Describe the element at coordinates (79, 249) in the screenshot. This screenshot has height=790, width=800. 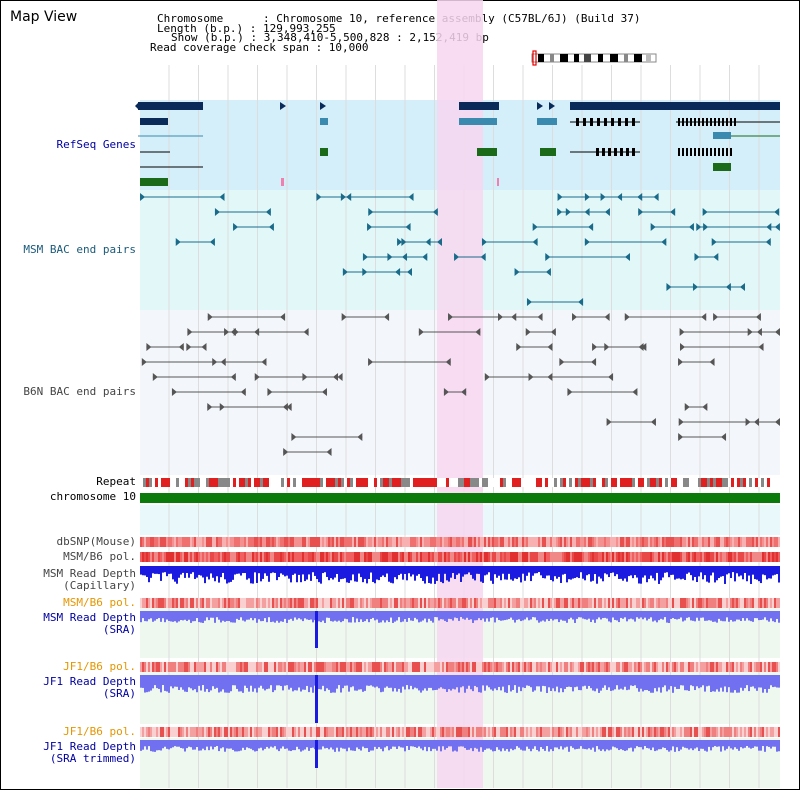
I see `track-label-msm-bac: MSM BAC end pairs` at that location.